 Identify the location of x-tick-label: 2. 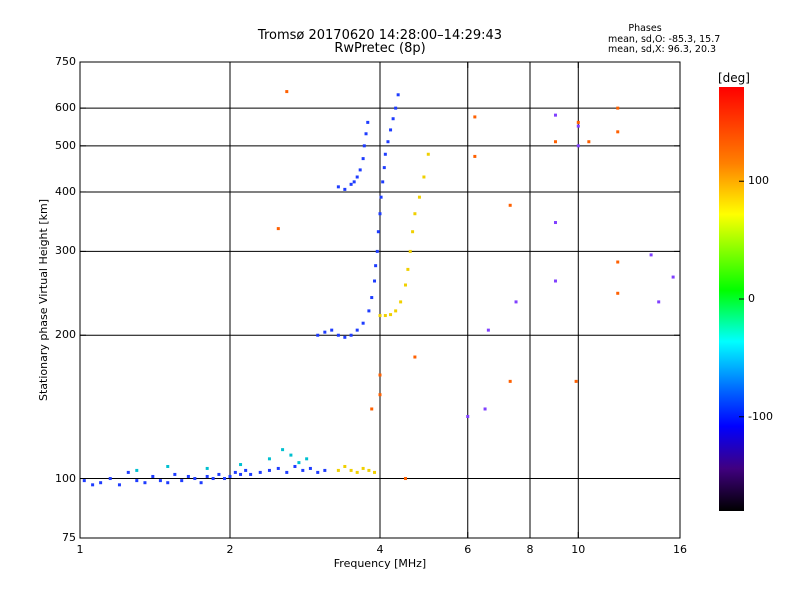
(230, 549).